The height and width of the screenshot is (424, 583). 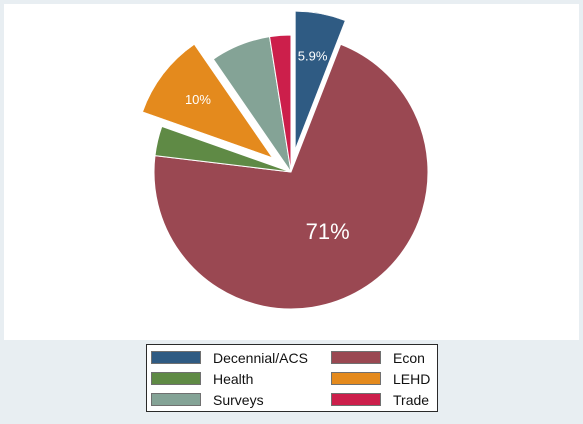 What do you see at coordinates (356, 357) in the screenshot?
I see `legend-swatch-econ` at bounding box center [356, 357].